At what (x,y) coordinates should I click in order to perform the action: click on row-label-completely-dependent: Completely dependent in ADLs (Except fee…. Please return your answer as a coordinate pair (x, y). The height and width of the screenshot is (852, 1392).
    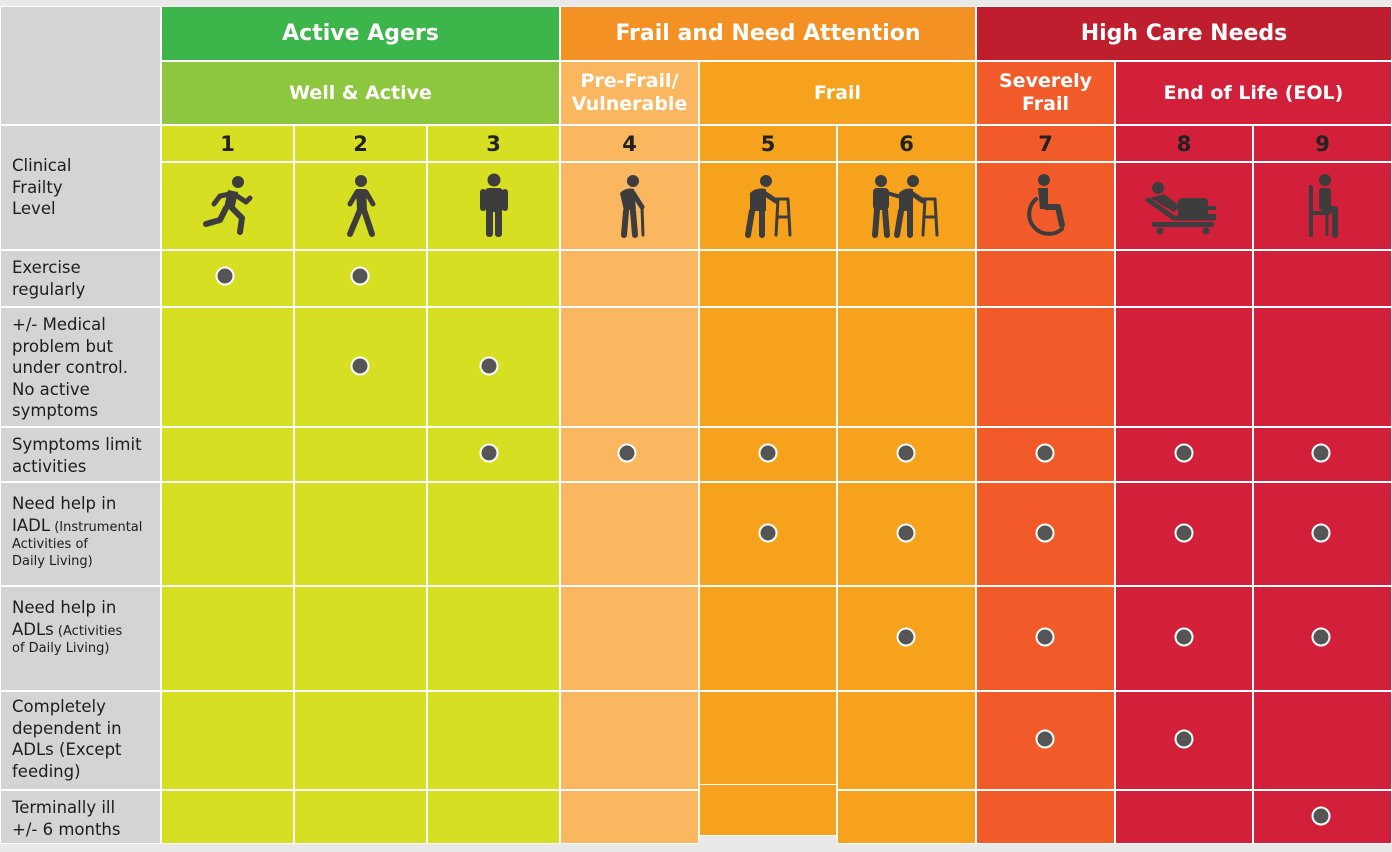
    Looking at the image, I should click on (80, 740).